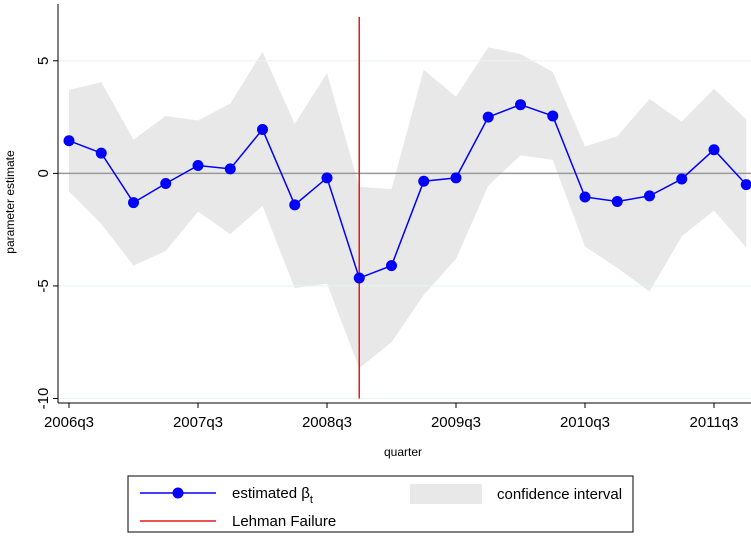 The width and height of the screenshot is (751, 537). Describe the element at coordinates (43, 399) in the screenshot. I see `y-tick-label: -10` at that location.